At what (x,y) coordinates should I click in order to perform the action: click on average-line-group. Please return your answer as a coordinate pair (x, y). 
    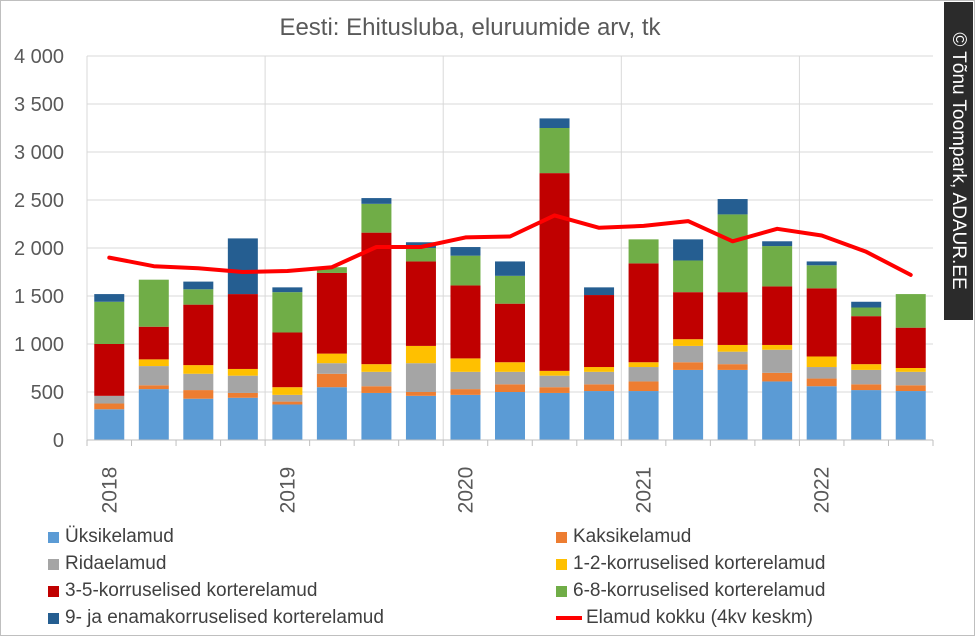
    Looking at the image, I should click on (510, 245).